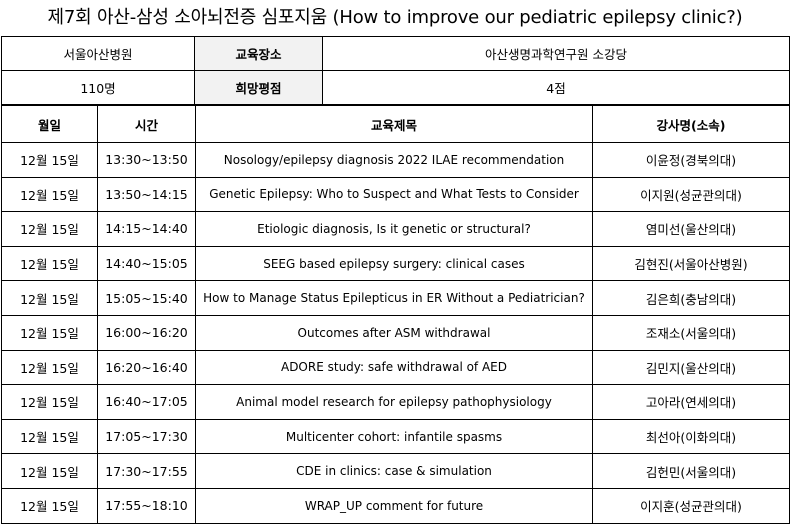  Describe the element at coordinates (556, 87) in the screenshot. I see `rating-value: 4점` at that location.